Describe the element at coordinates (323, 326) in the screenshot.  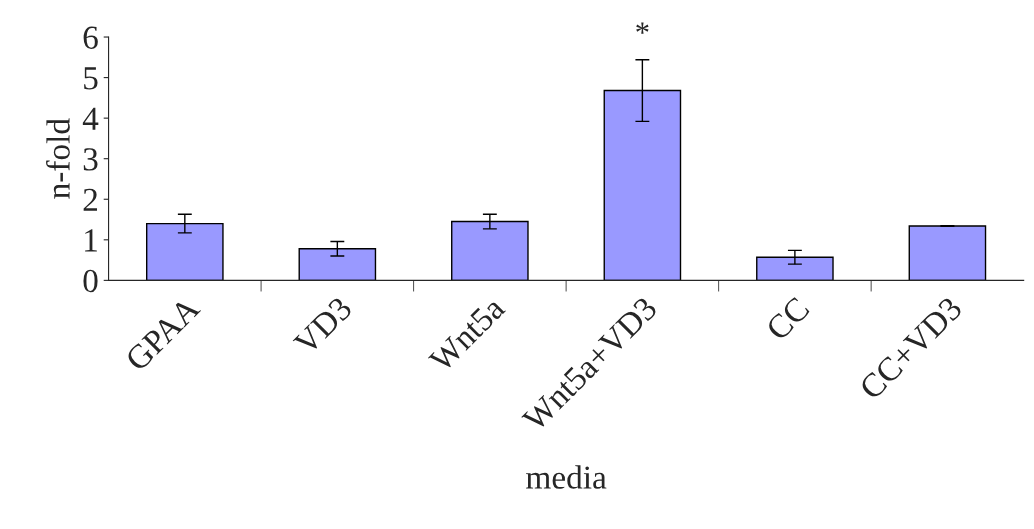
I see `x-tick-label: VD3` at that location.